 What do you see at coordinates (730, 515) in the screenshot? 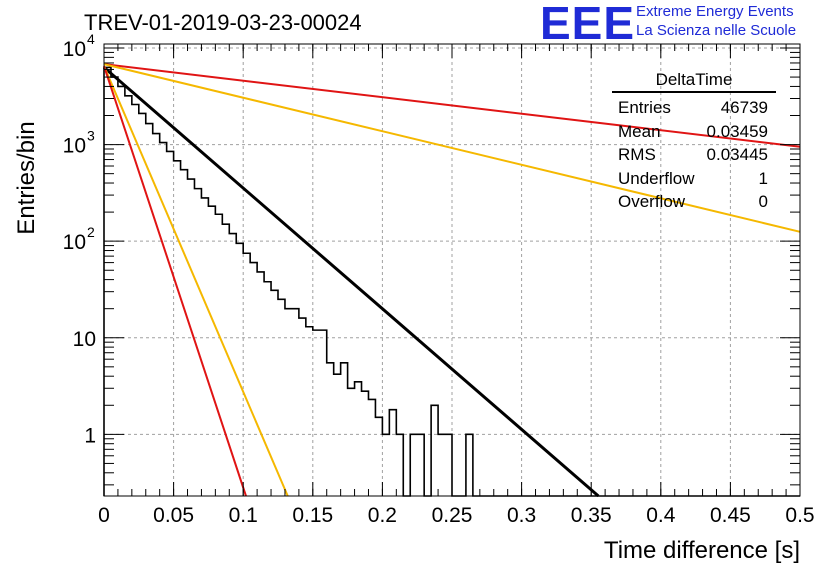
I see `x-tick-label: 0.45` at bounding box center [730, 515].